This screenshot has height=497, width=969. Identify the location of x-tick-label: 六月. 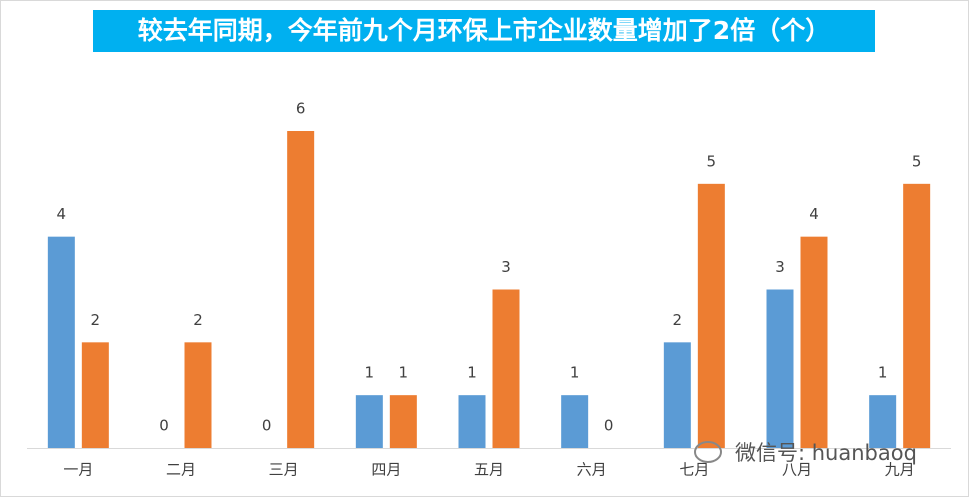
(592, 470).